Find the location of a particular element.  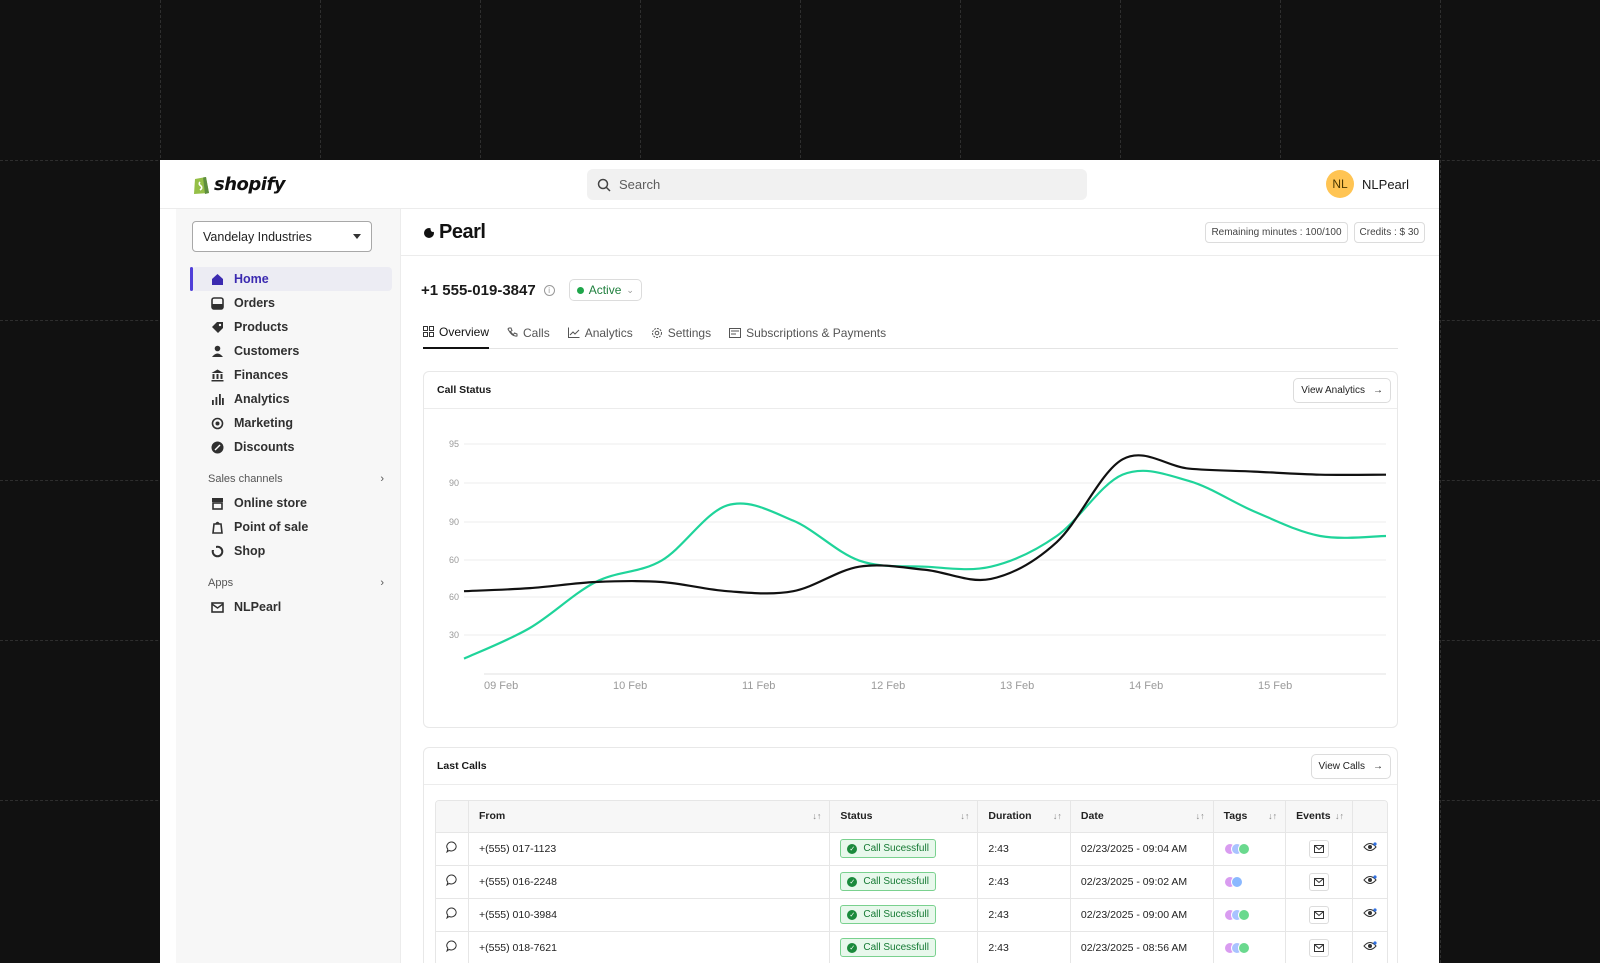

top-bar: shopify Search NL NLPearl is located at coordinates (799, 184).